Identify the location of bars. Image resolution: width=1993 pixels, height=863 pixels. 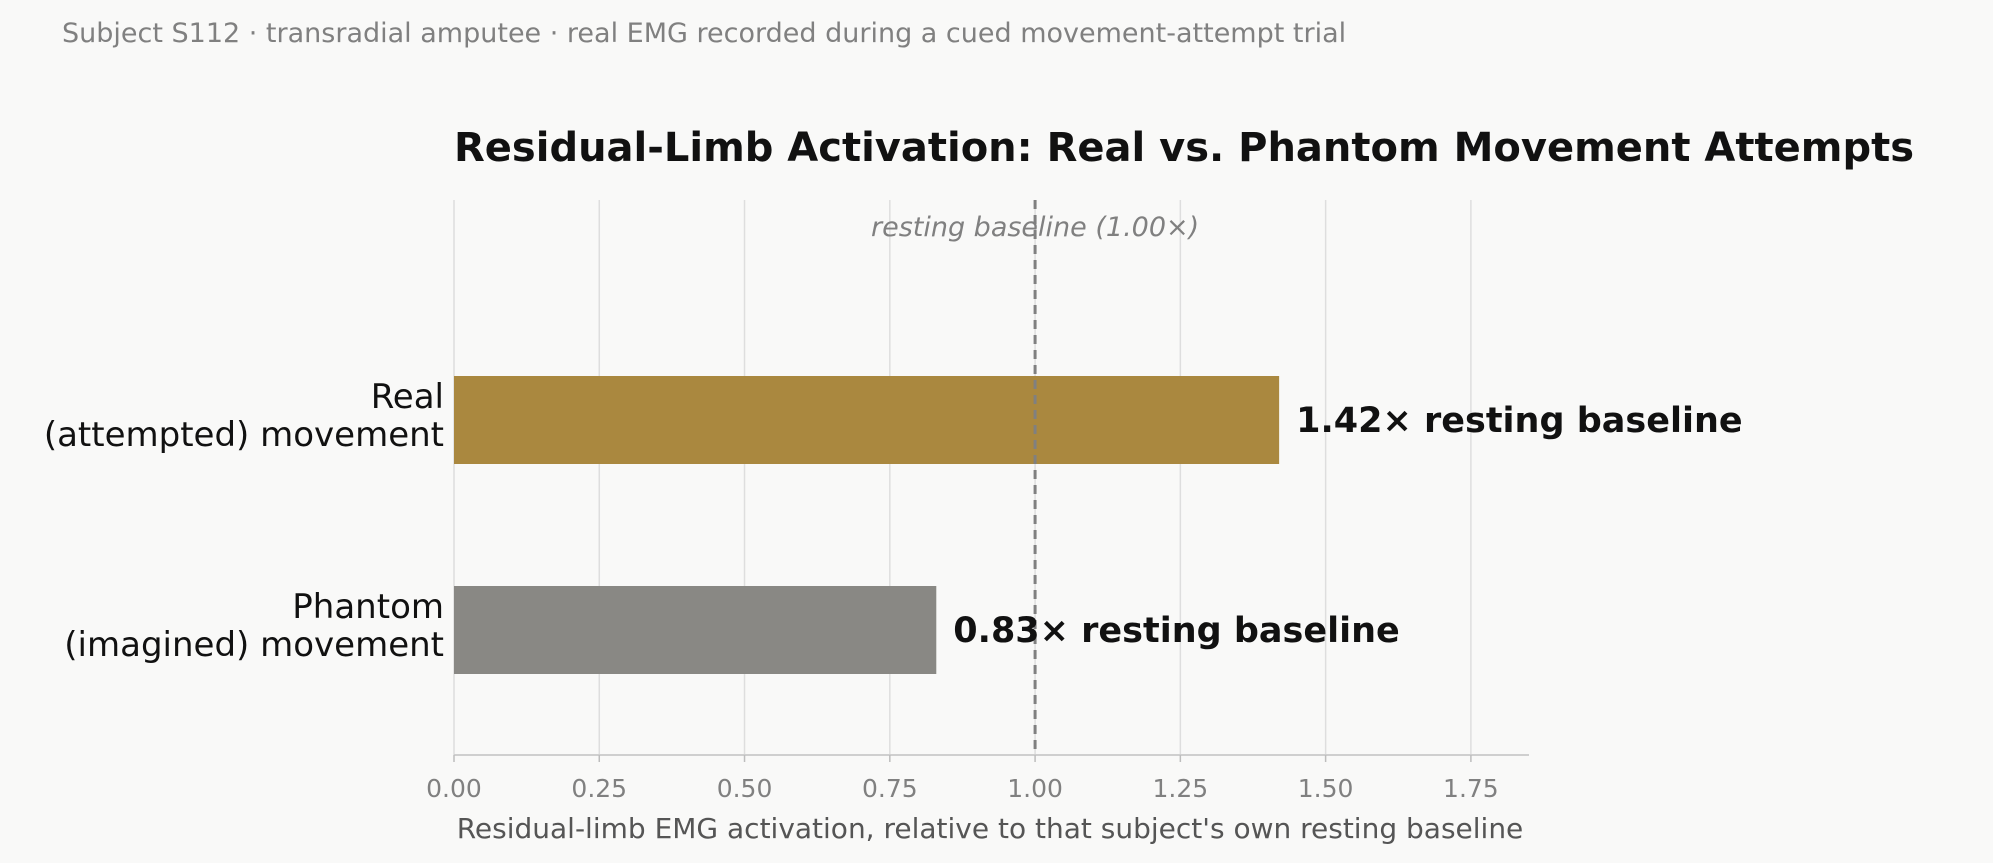
(867, 525).